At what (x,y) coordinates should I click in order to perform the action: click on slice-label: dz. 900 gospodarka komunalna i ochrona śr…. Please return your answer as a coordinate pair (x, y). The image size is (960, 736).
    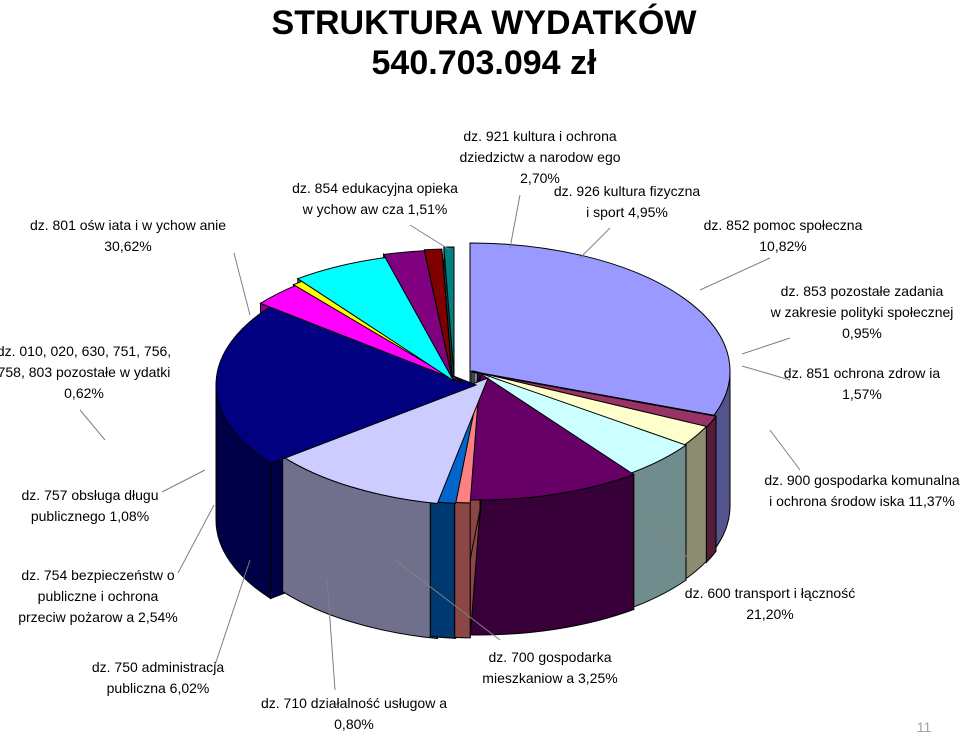
    Looking at the image, I should click on (862, 490).